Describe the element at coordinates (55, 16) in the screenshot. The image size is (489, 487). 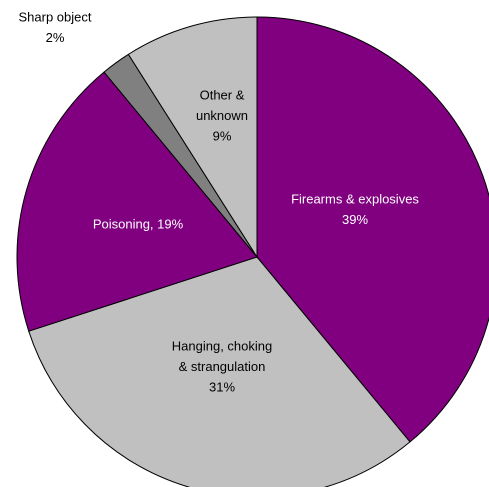
I see `slice-label: Sharp object` at that location.